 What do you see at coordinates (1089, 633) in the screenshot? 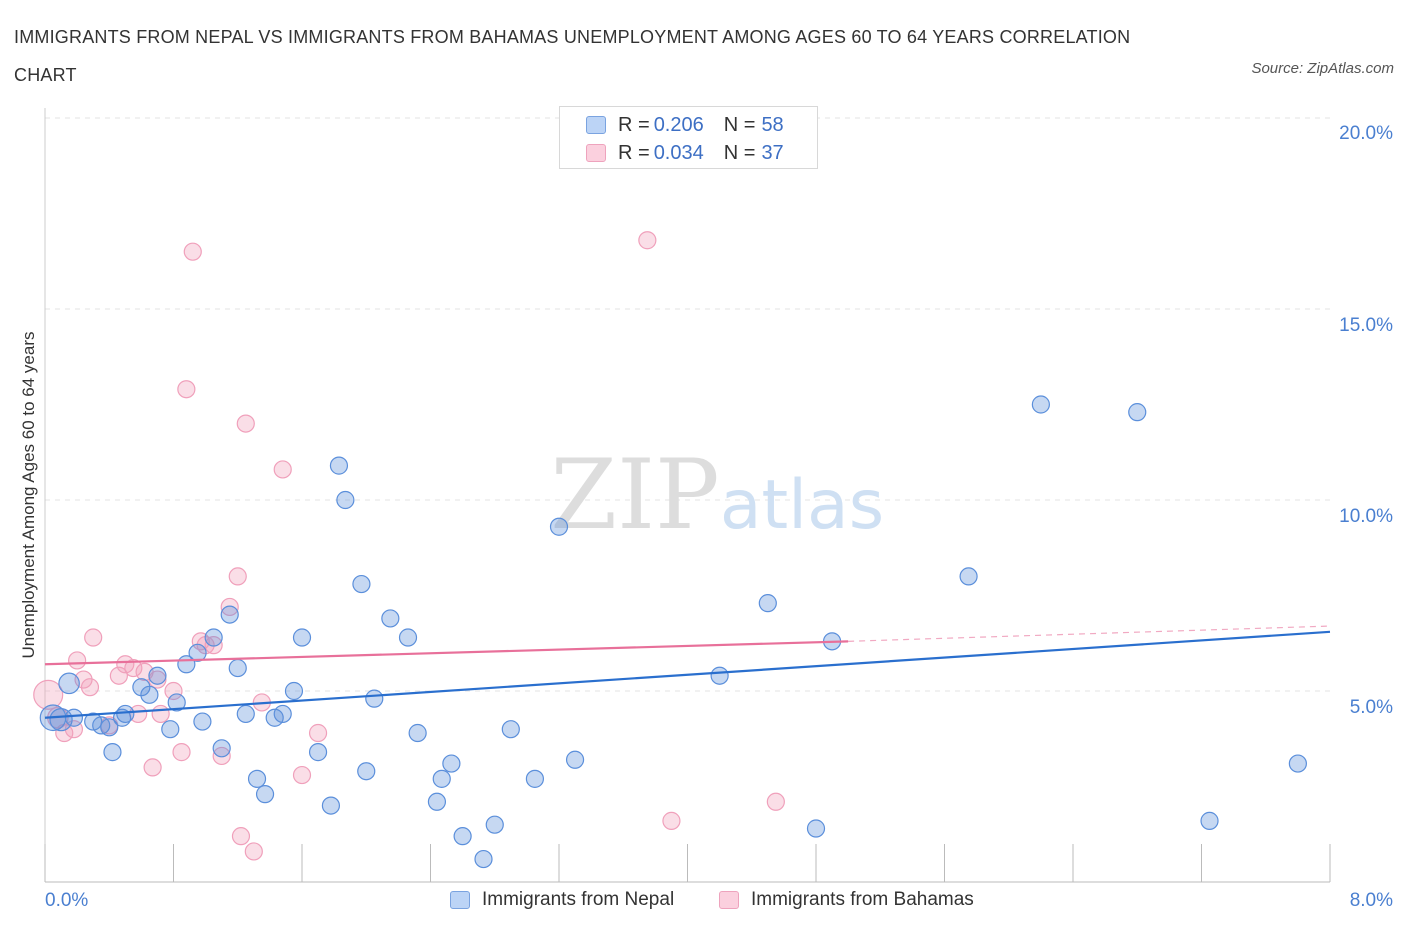
I see `bahamas-trend-extension` at bounding box center [1089, 633].